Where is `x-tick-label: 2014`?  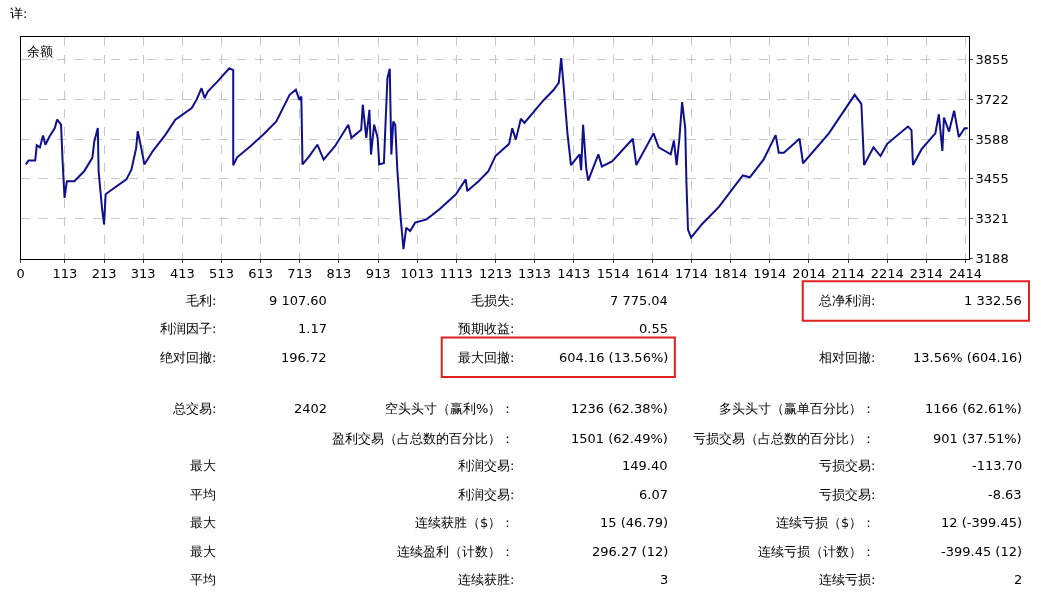
x-tick-label: 2014 is located at coordinates (809, 274).